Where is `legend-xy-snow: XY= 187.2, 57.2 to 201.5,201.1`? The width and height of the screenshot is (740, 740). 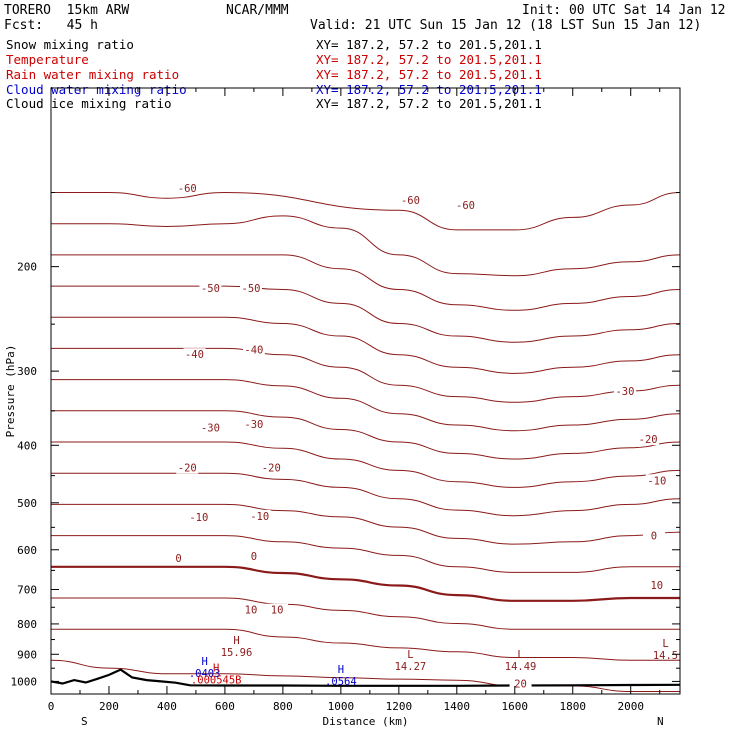 legend-xy-snow: XY= 187.2, 57.2 to 201.5,201.1 is located at coordinates (429, 44).